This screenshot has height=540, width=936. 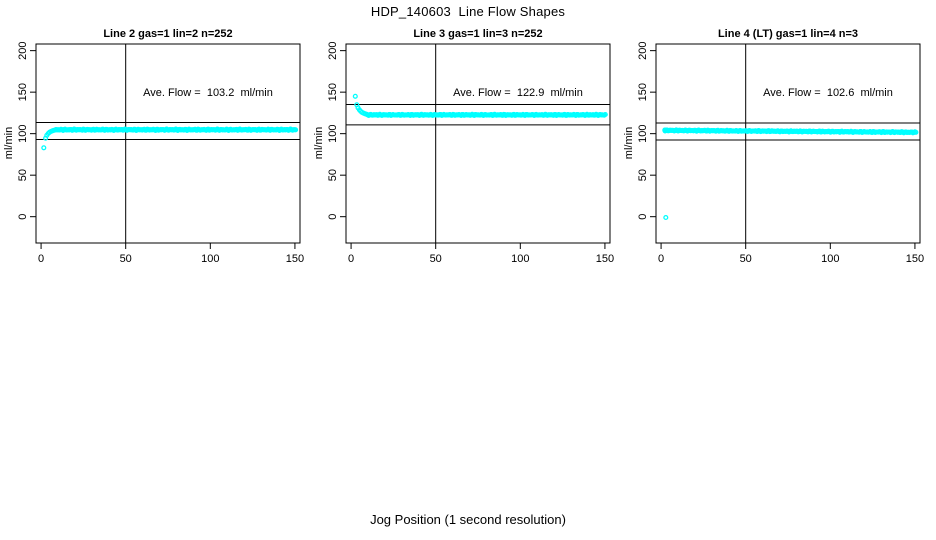 I want to click on panel-1: 0 50 100 150 0 50 100 150 200, so click(x=160, y=153).